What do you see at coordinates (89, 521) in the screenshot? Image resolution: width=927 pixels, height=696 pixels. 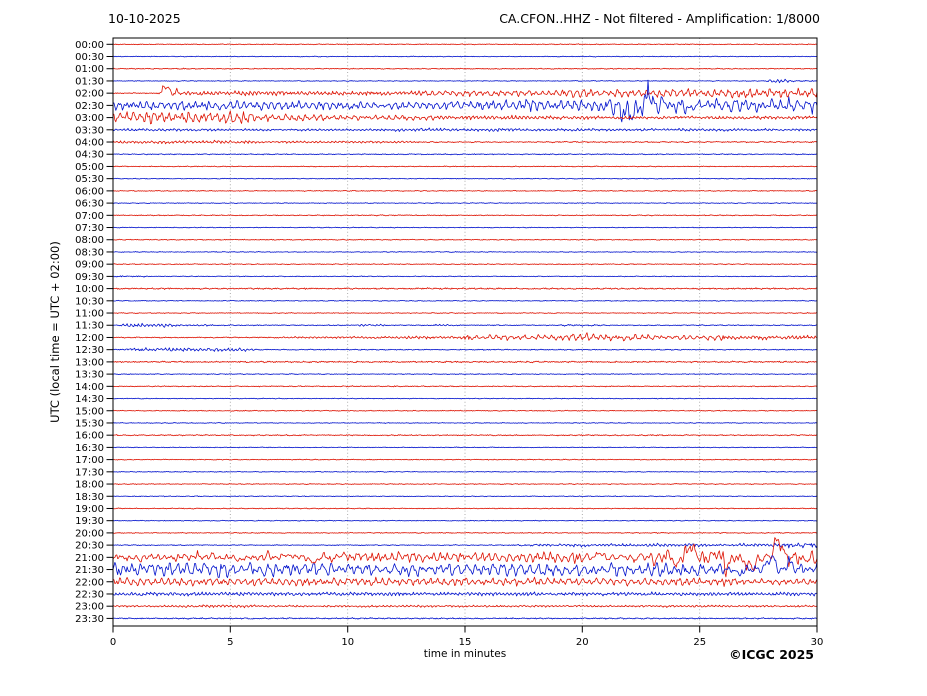 I see `y-tick-label-19:30: 19:30` at bounding box center [89, 521].